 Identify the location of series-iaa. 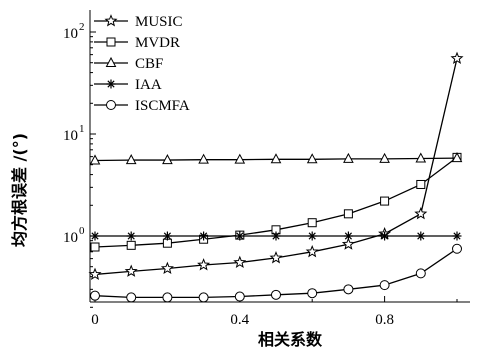
(276, 236).